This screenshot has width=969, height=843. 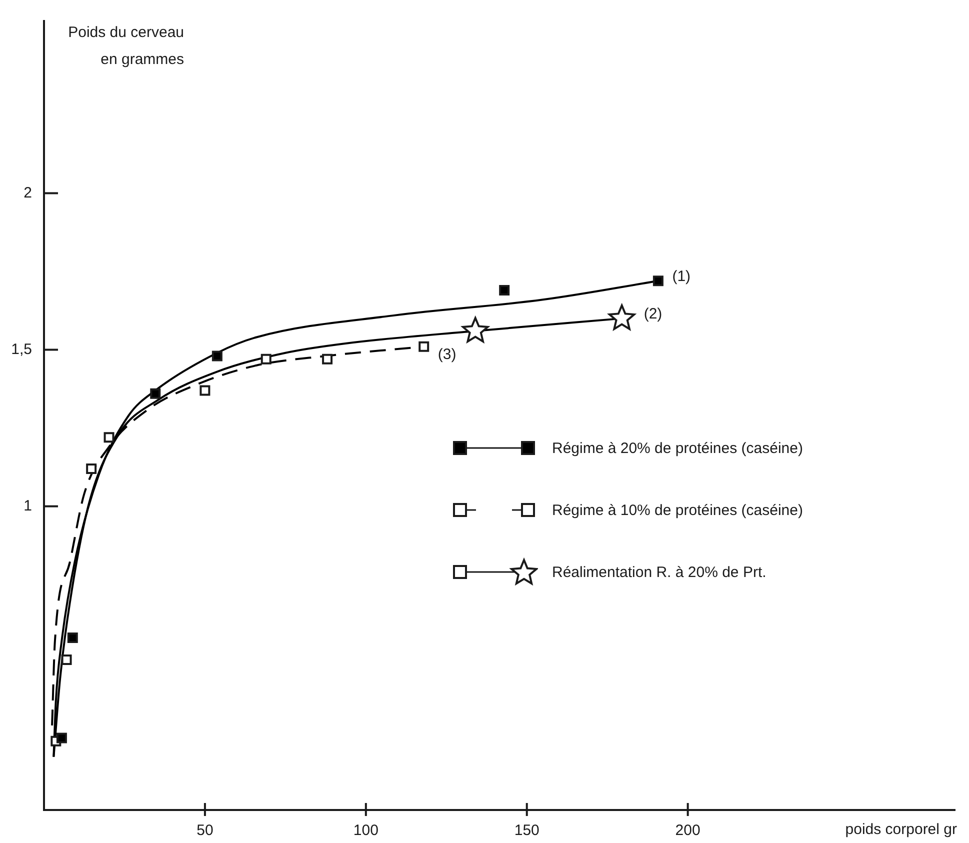 I want to click on y-tick-label: 1,5, so click(x=21, y=349).